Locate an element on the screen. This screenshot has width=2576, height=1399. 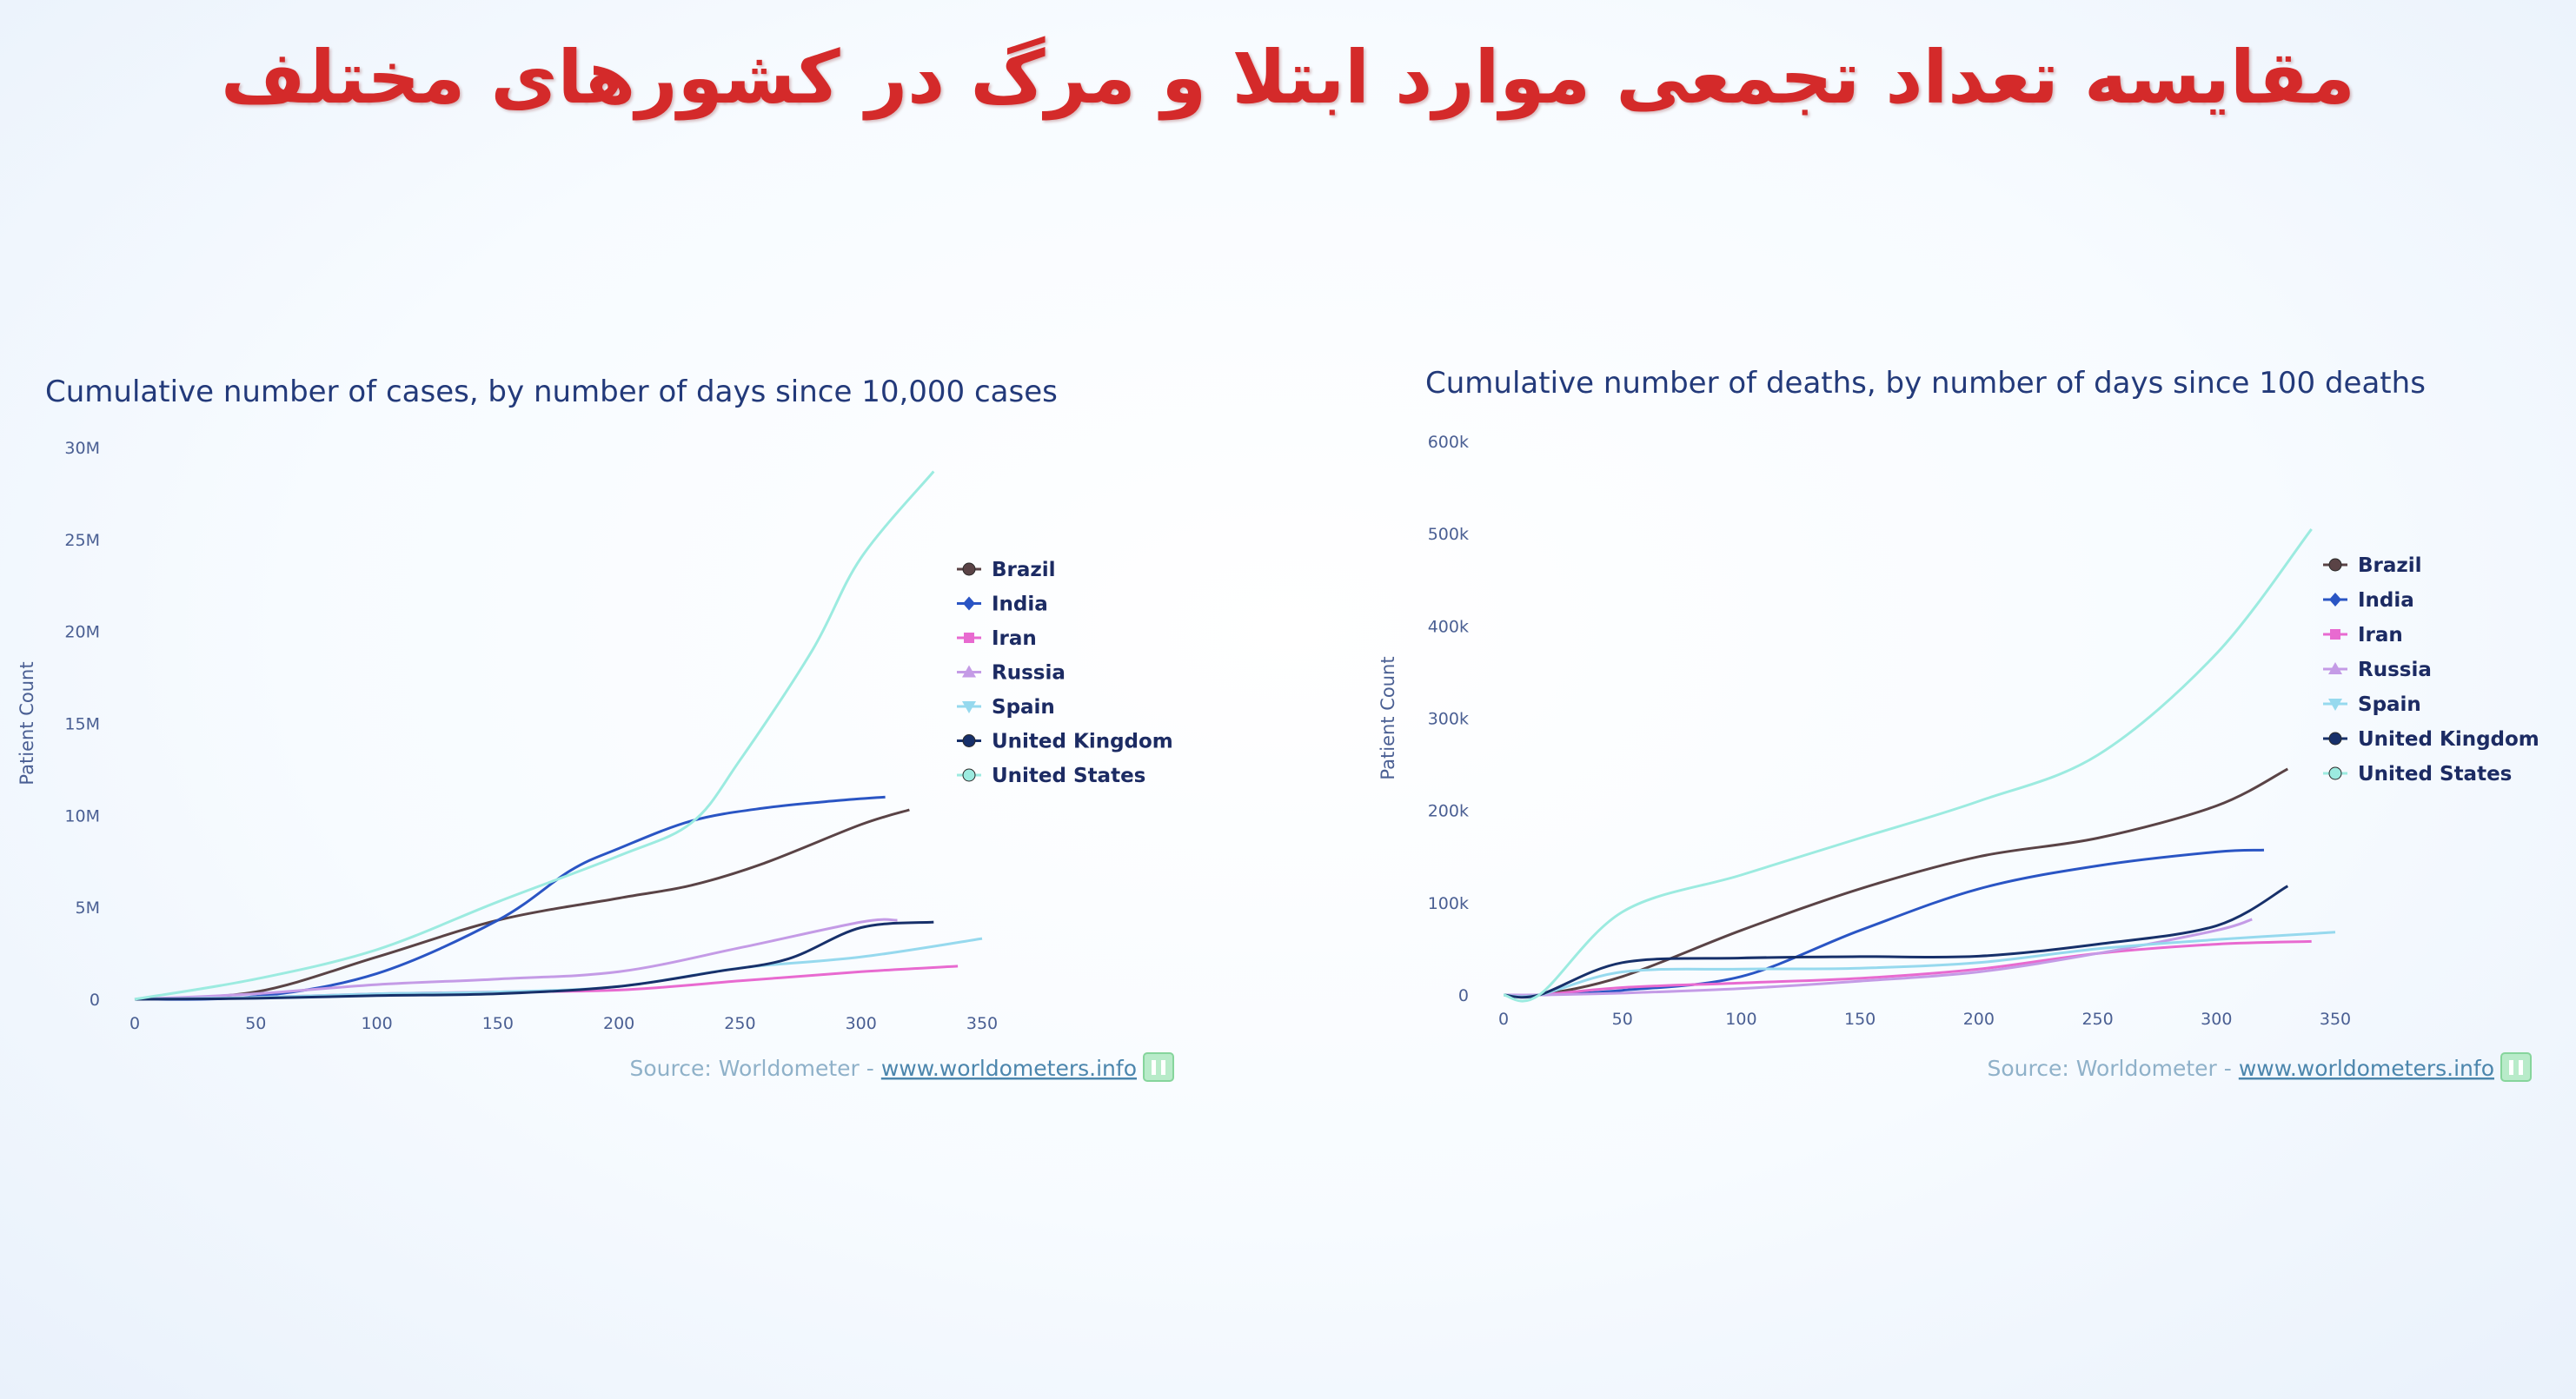
cases-legend-item-russia: Russia is located at coordinates (1011, 673).